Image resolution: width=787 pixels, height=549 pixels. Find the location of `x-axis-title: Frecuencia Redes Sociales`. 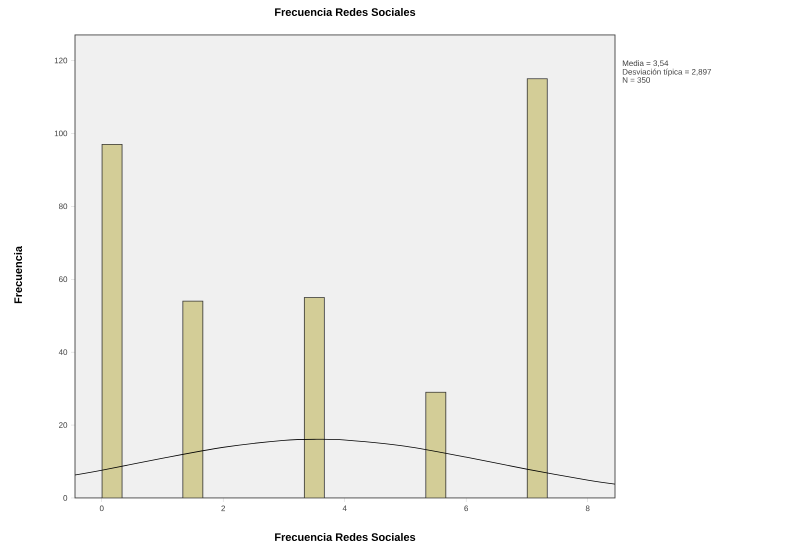

x-axis-title: Frecuencia Redes Sociales is located at coordinates (345, 537).